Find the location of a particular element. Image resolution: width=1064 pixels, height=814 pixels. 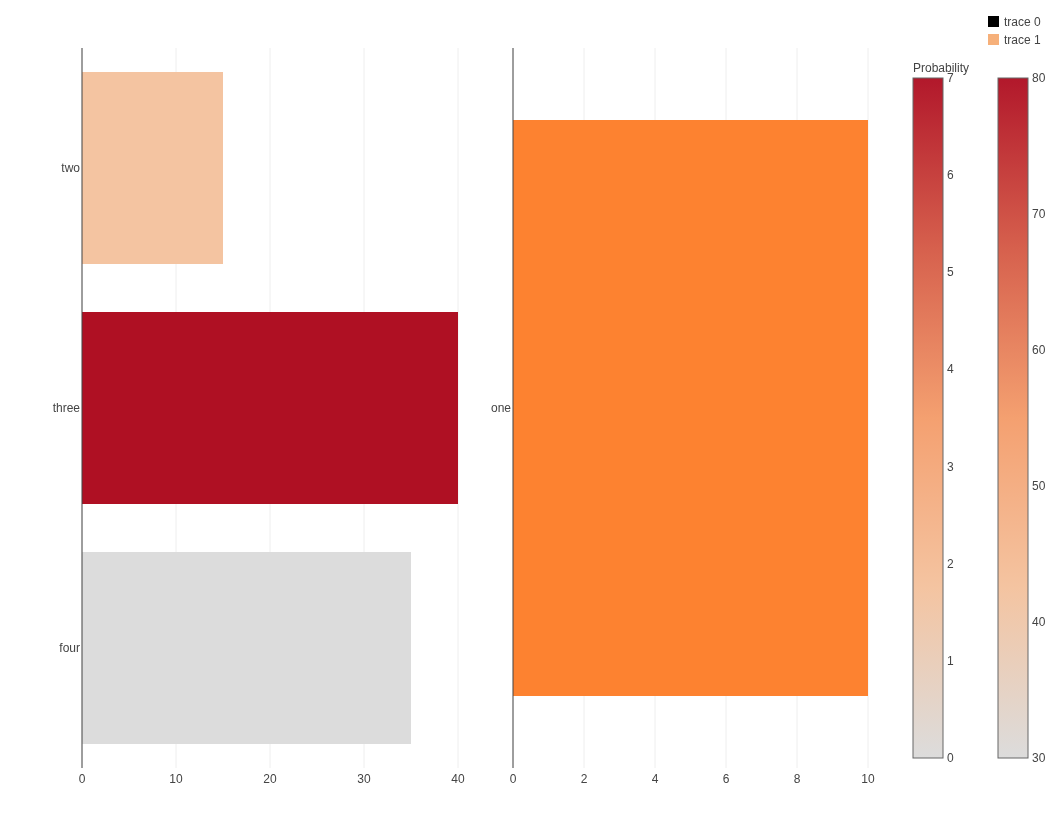

color-bar-label: 60 is located at coordinates (1039, 350).